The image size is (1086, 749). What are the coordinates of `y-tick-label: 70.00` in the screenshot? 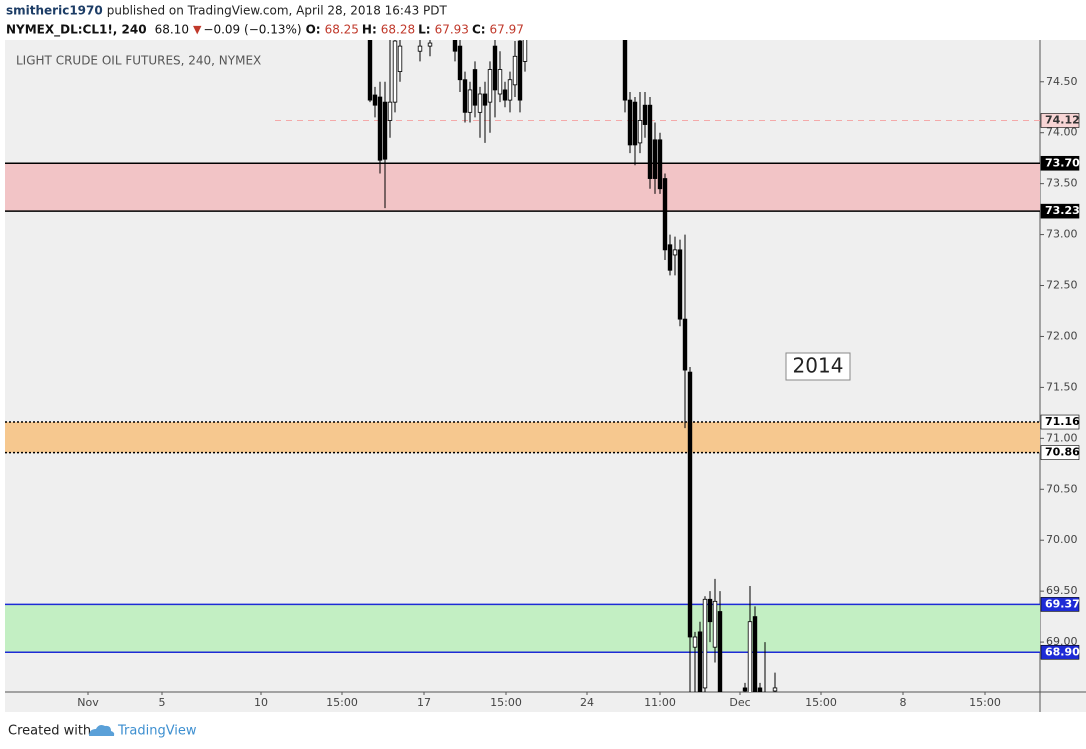 It's located at (1062, 539).